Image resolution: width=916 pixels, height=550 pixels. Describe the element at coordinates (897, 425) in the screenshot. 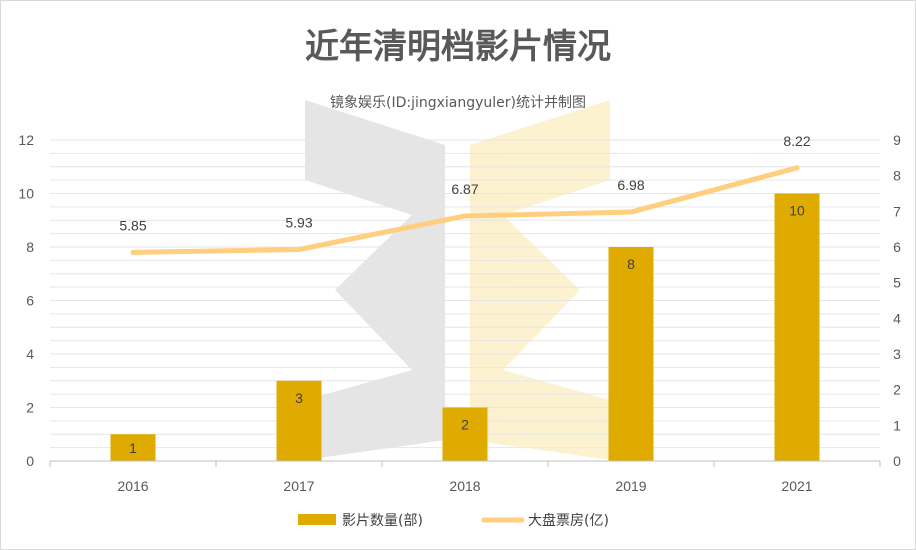

I see `y-right-tick-label: 1` at that location.